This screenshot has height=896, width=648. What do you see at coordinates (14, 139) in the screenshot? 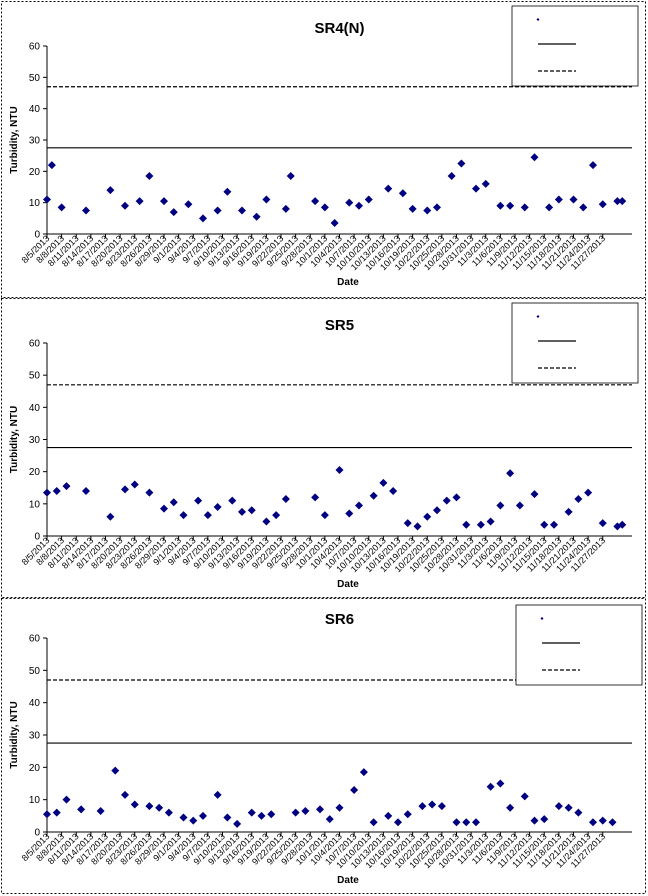
I see `y-axis-title: Turbidity, NTU` at bounding box center [14, 139].